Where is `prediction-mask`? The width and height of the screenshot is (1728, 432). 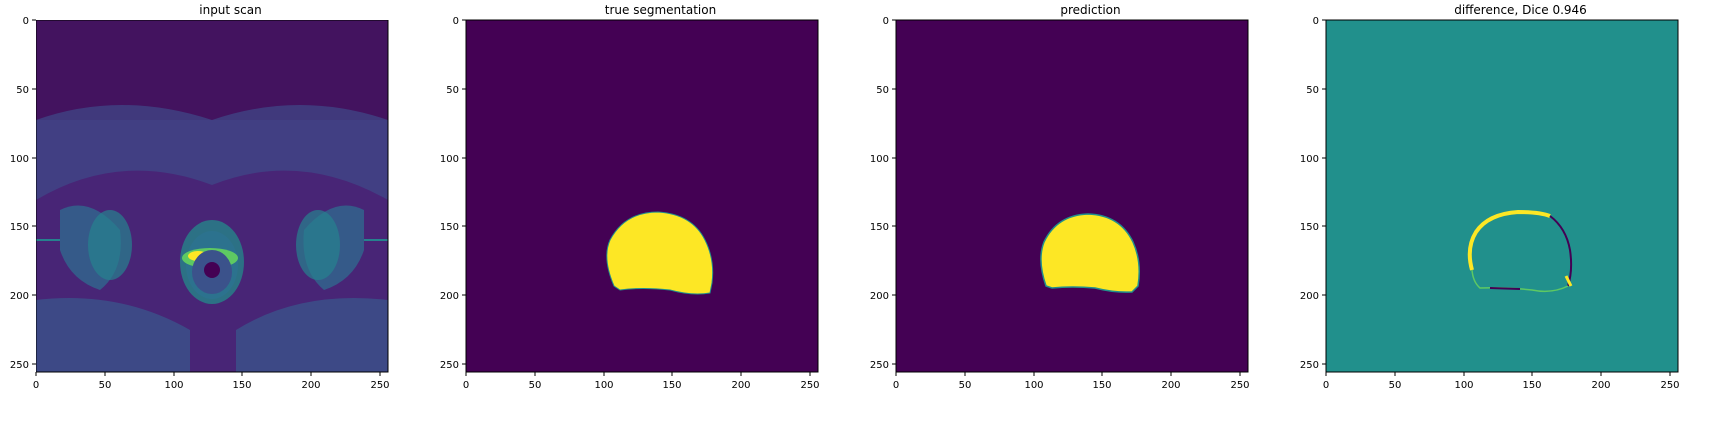
prediction-mask is located at coordinates (1090, 253).